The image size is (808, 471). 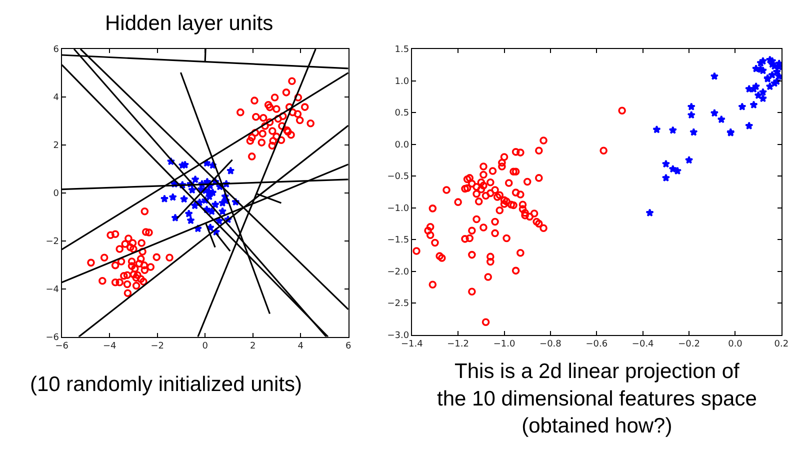 I want to click on x-tick-label: 6, so click(x=348, y=347).